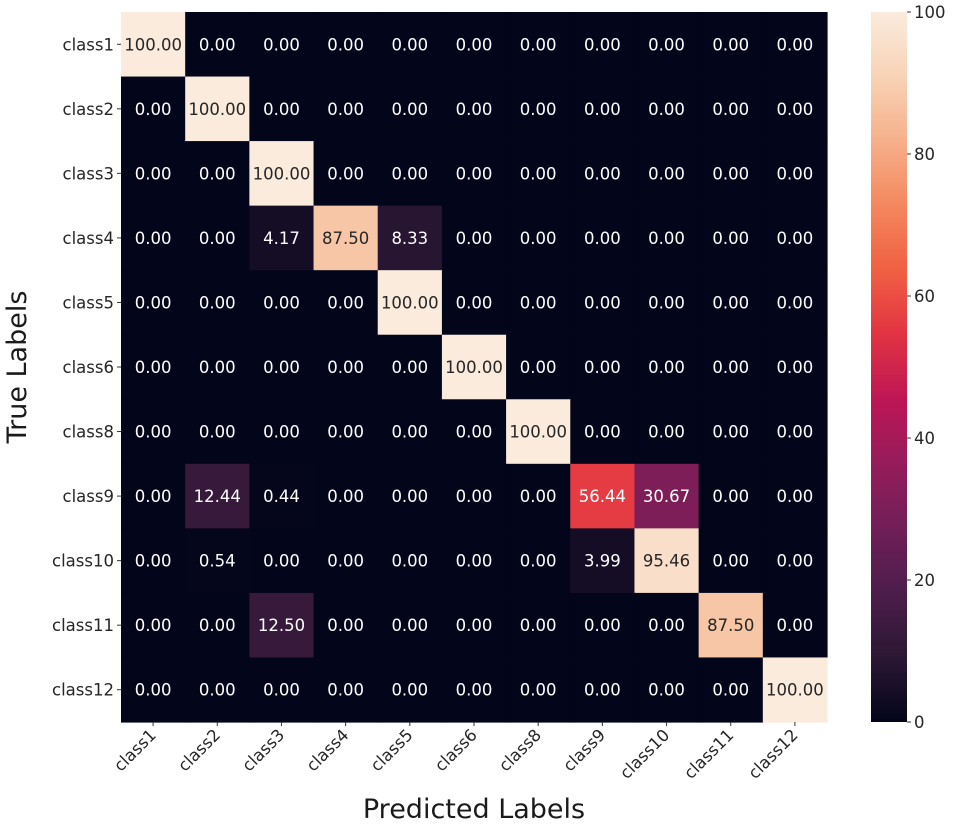 This screenshot has height=828, width=957. Describe the element at coordinates (17, 368) in the screenshot. I see `y-axis-title: True Labels` at that location.